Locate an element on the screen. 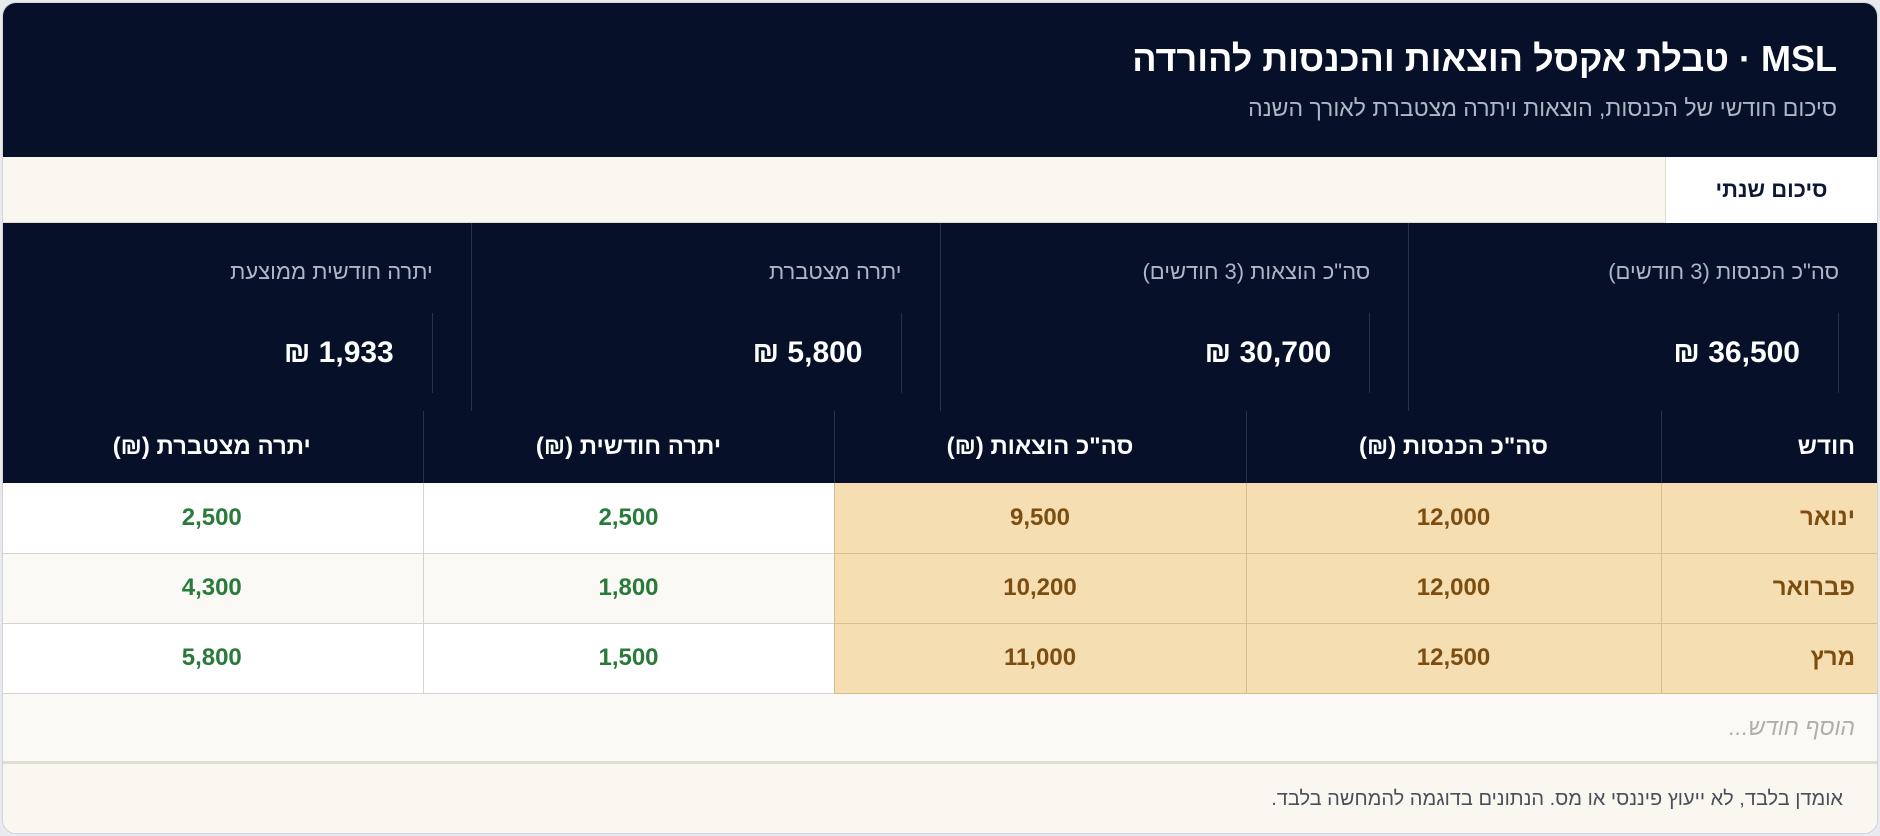 Image resolution: width=1880 pixels, height=836 pixels. table-row: ינואר 12,000 9,500 2,500 2,500 is located at coordinates (940, 518).